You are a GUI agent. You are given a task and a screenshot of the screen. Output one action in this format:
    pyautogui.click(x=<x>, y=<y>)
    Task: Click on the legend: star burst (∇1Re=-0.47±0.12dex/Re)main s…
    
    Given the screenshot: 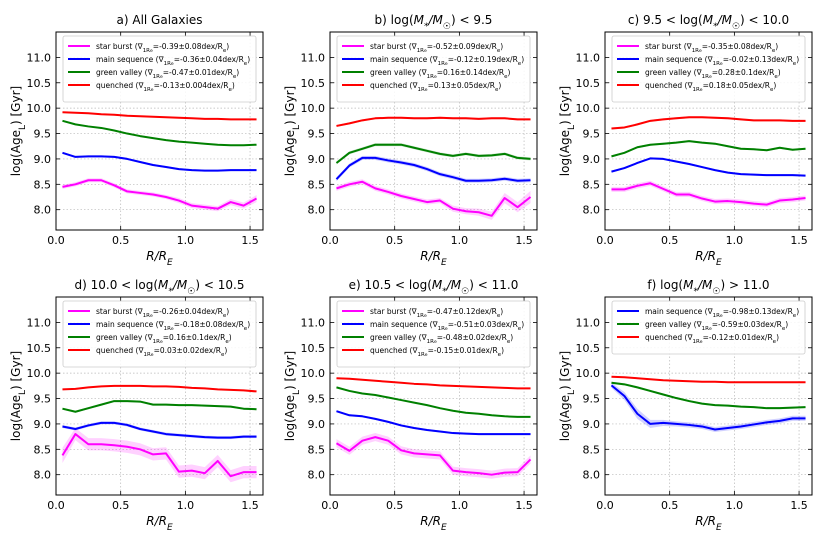 What is the action you would take?
    pyautogui.click(x=433, y=334)
    